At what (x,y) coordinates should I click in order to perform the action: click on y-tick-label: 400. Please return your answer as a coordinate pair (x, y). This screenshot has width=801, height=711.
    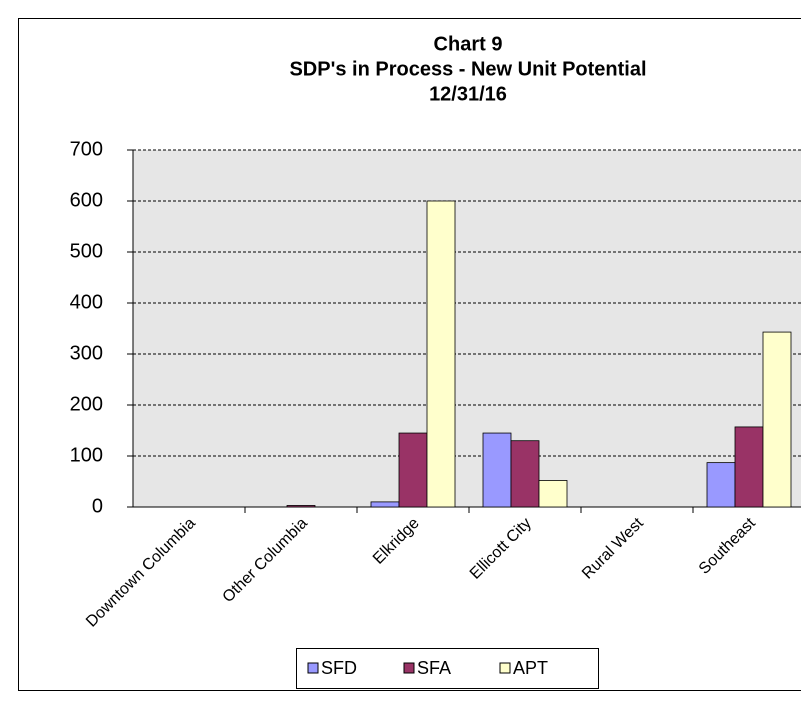
    Looking at the image, I should click on (86, 302).